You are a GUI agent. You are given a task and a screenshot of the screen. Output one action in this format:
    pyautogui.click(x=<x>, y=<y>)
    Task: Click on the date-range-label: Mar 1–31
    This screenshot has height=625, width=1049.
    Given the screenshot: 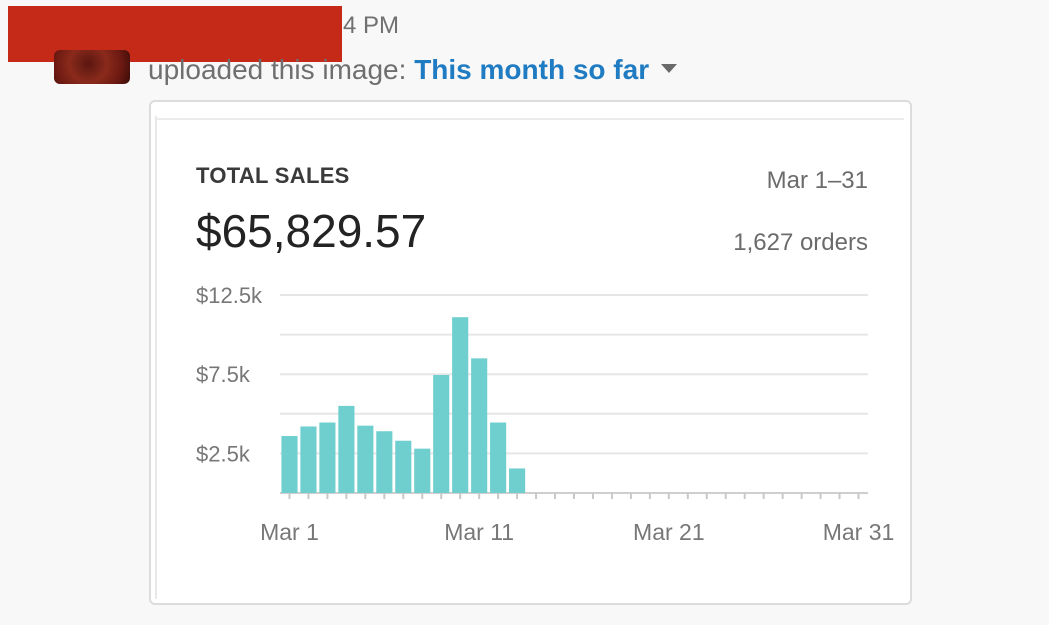 What is the action you would take?
    pyautogui.click(x=817, y=180)
    